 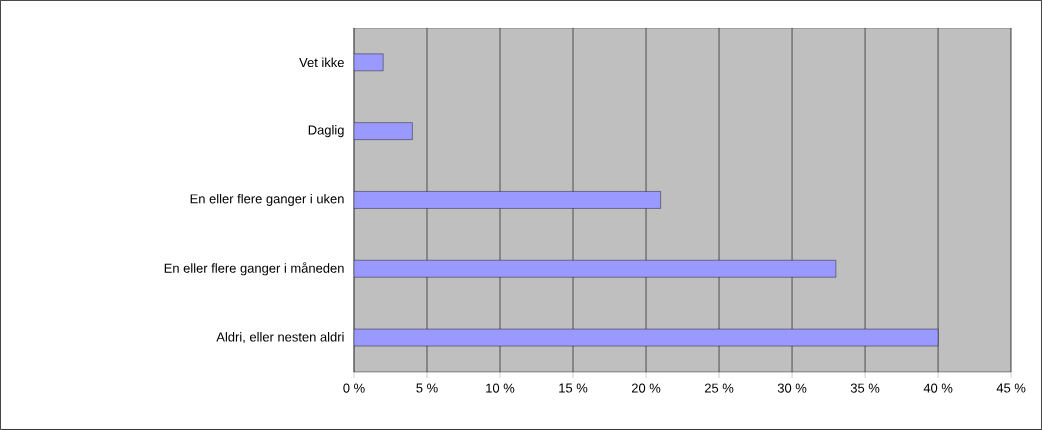 I want to click on x-tick-label: 40 %, so click(x=938, y=388).